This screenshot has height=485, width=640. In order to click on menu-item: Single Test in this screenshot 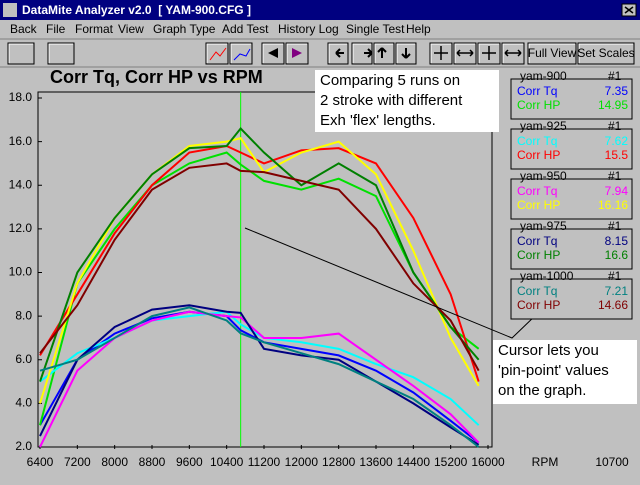, I will do `click(375, 29)`.